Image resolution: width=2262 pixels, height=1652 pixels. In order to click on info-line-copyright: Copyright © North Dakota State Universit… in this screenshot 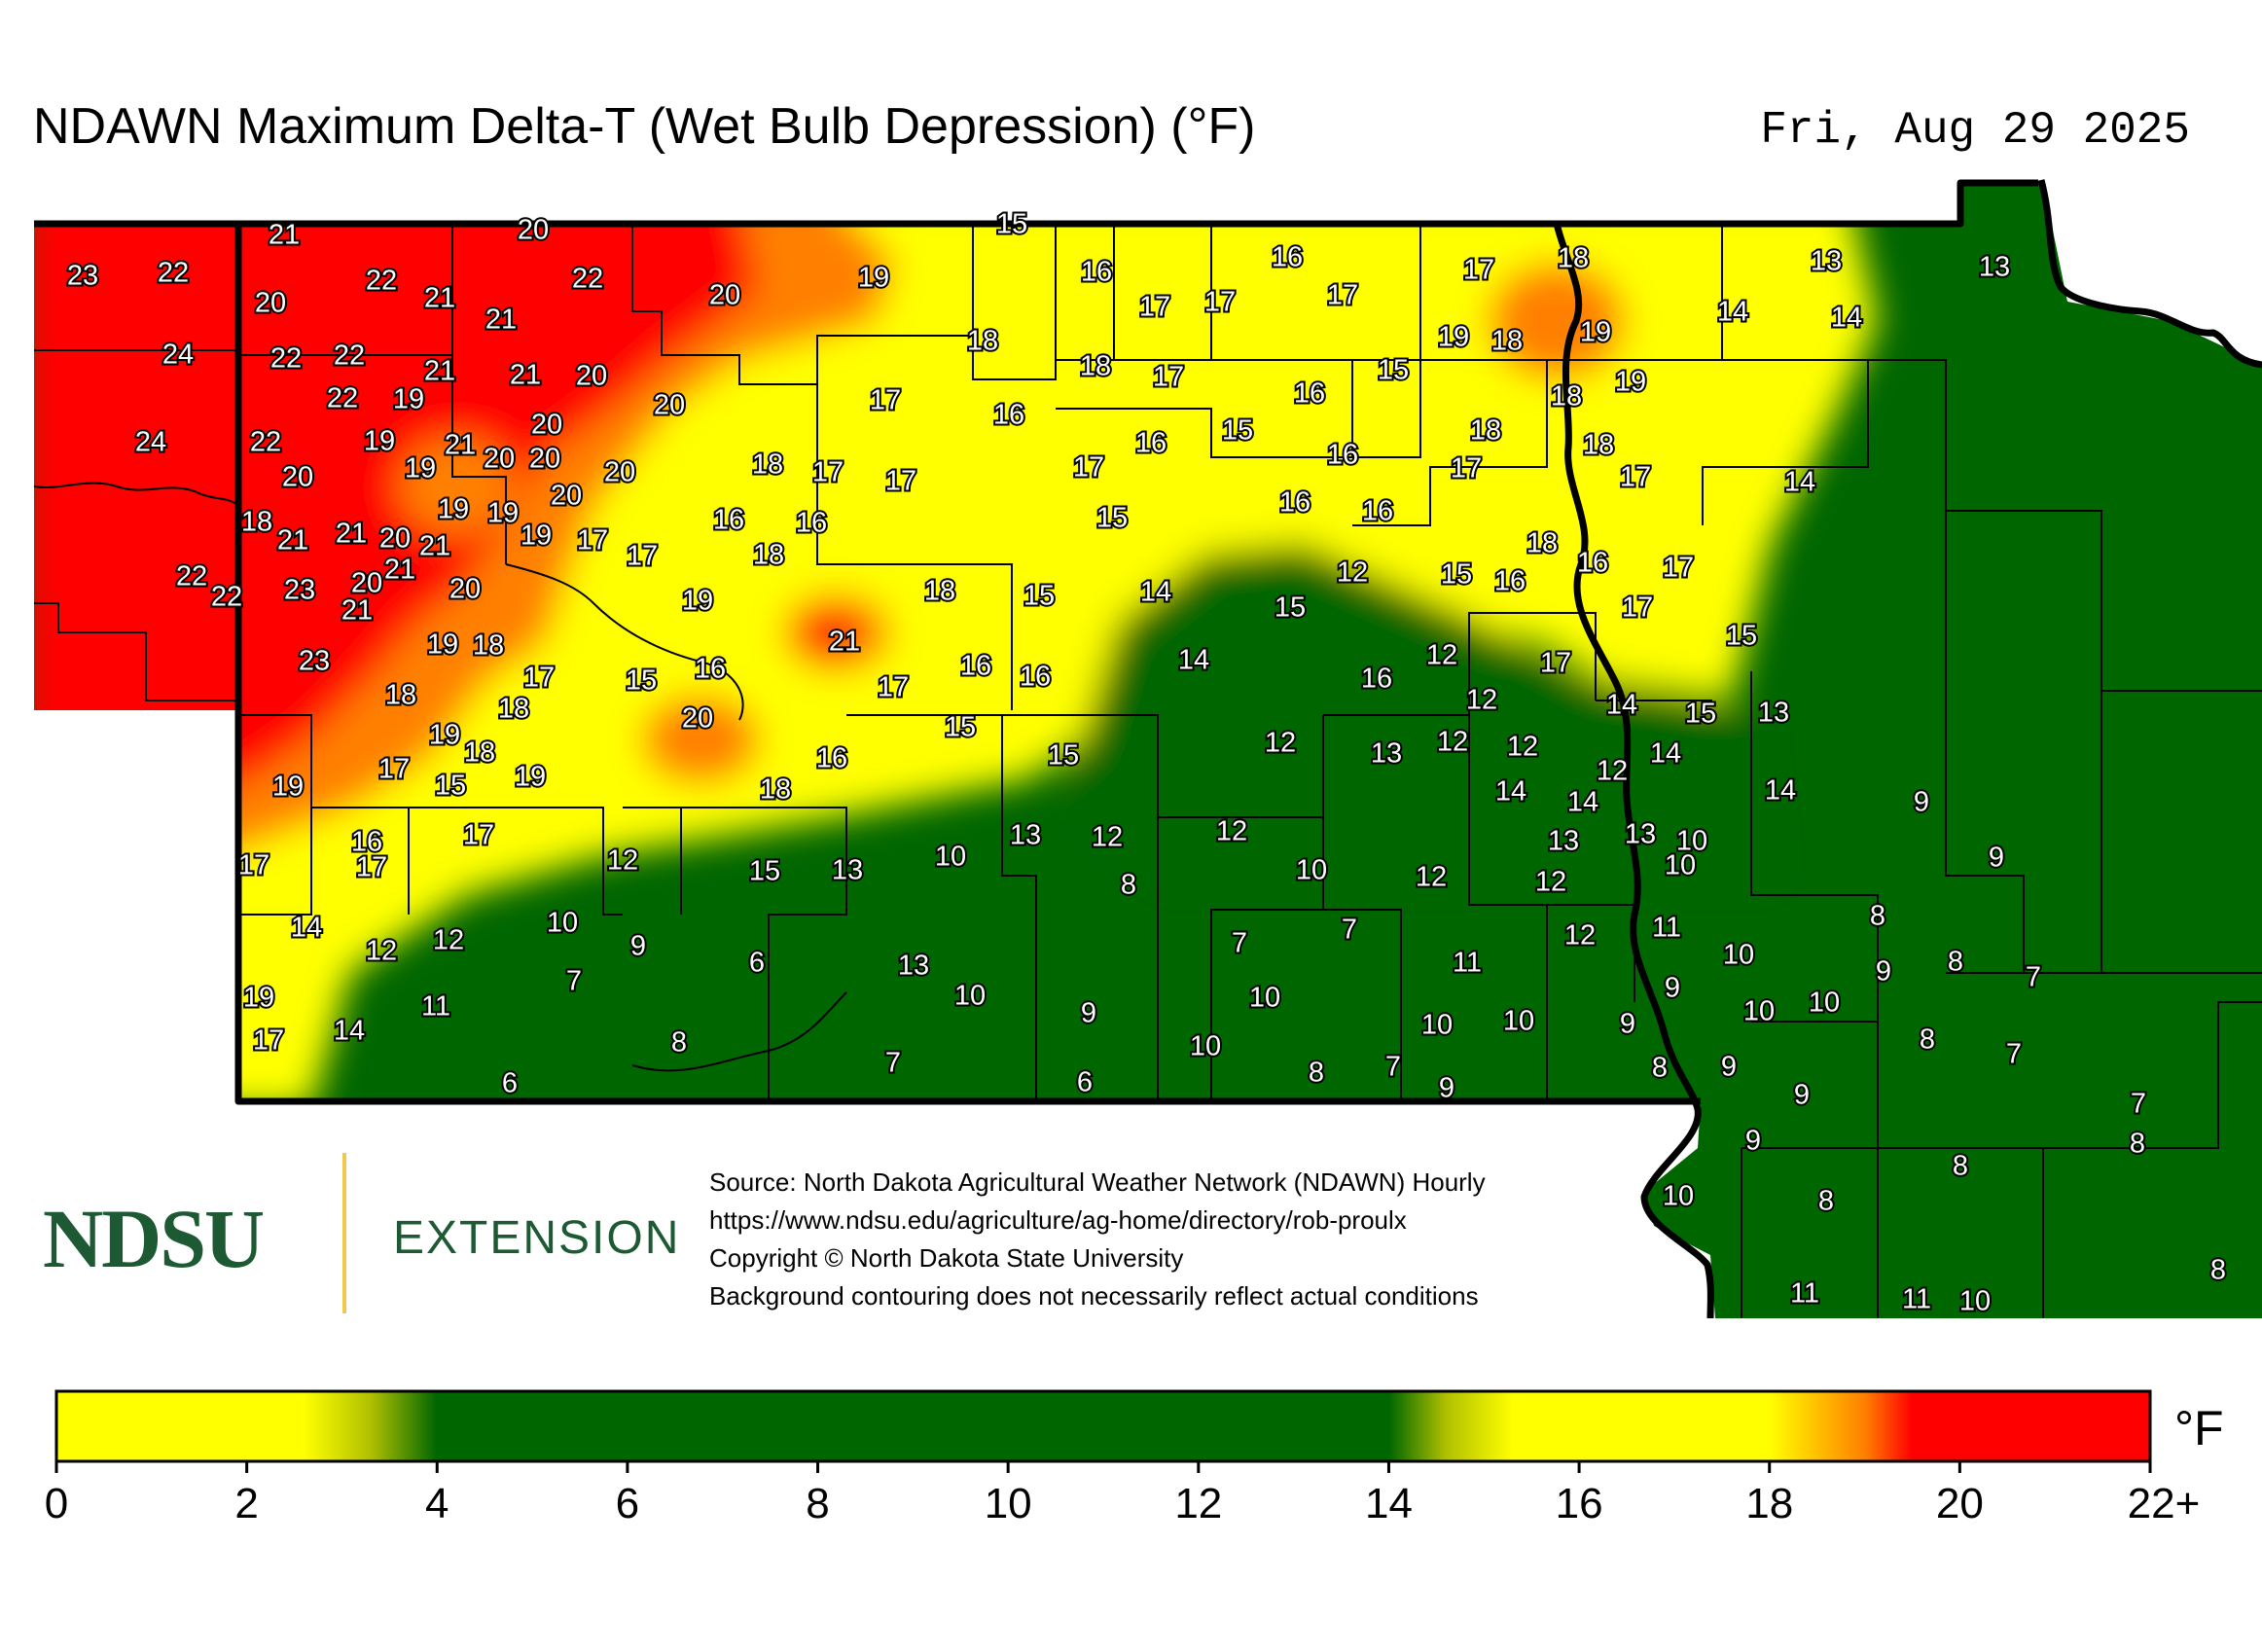, I will do `click(946, 1258)`.